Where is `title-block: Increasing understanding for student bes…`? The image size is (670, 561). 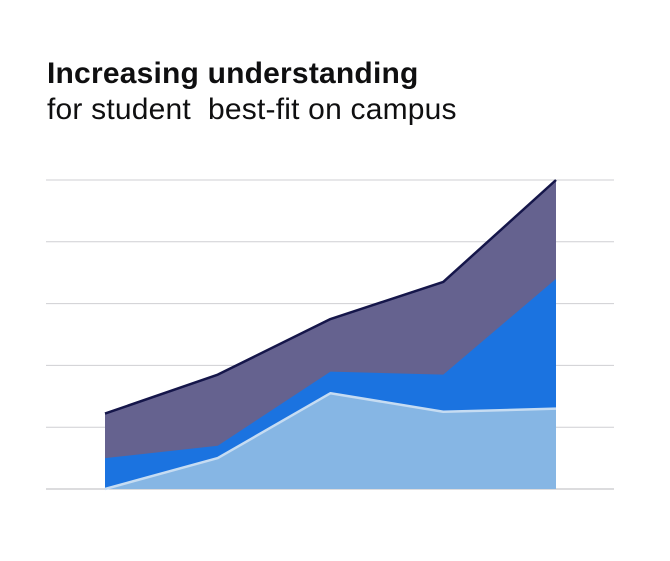 title-block: Increasing understanding for student bes… is located at coordinates (252, 92).